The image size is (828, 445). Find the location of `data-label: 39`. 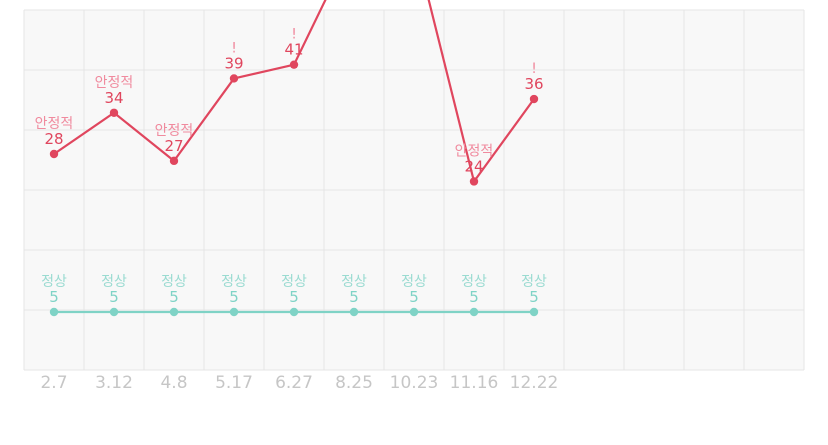

data-label: 39 is located at coordinates (233, 63).